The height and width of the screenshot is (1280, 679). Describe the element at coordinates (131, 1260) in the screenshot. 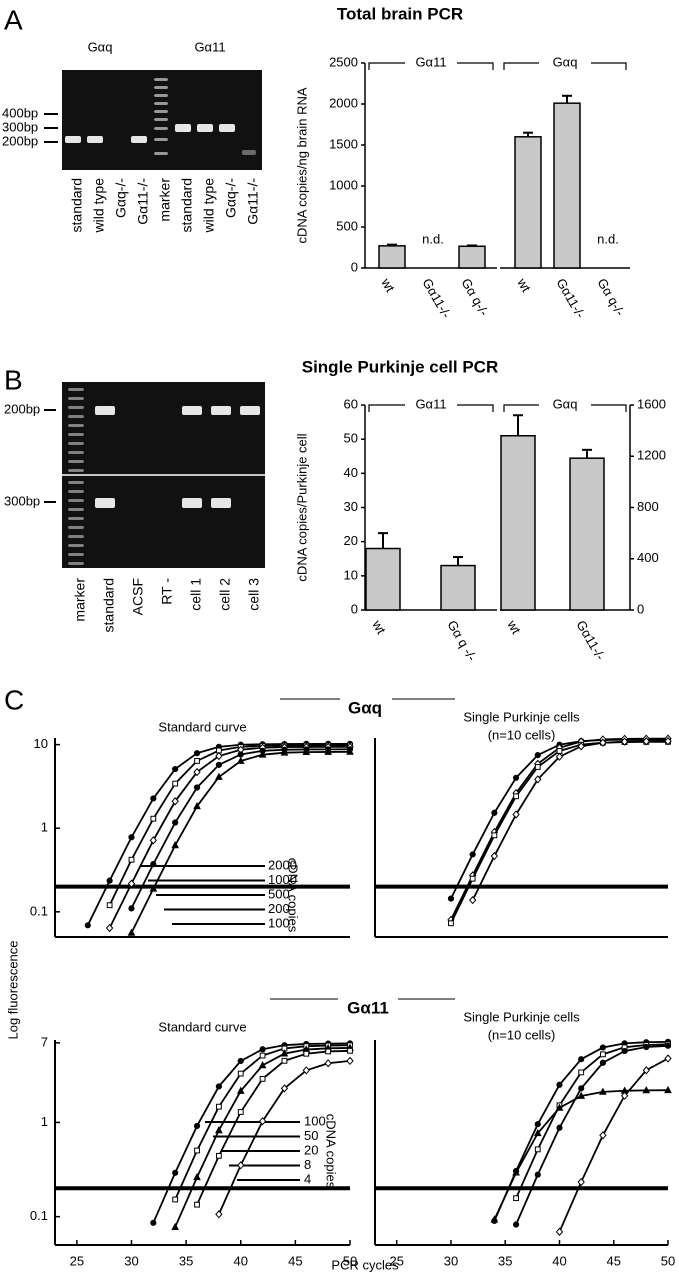

I see `x-tick-label: 30` at that location.